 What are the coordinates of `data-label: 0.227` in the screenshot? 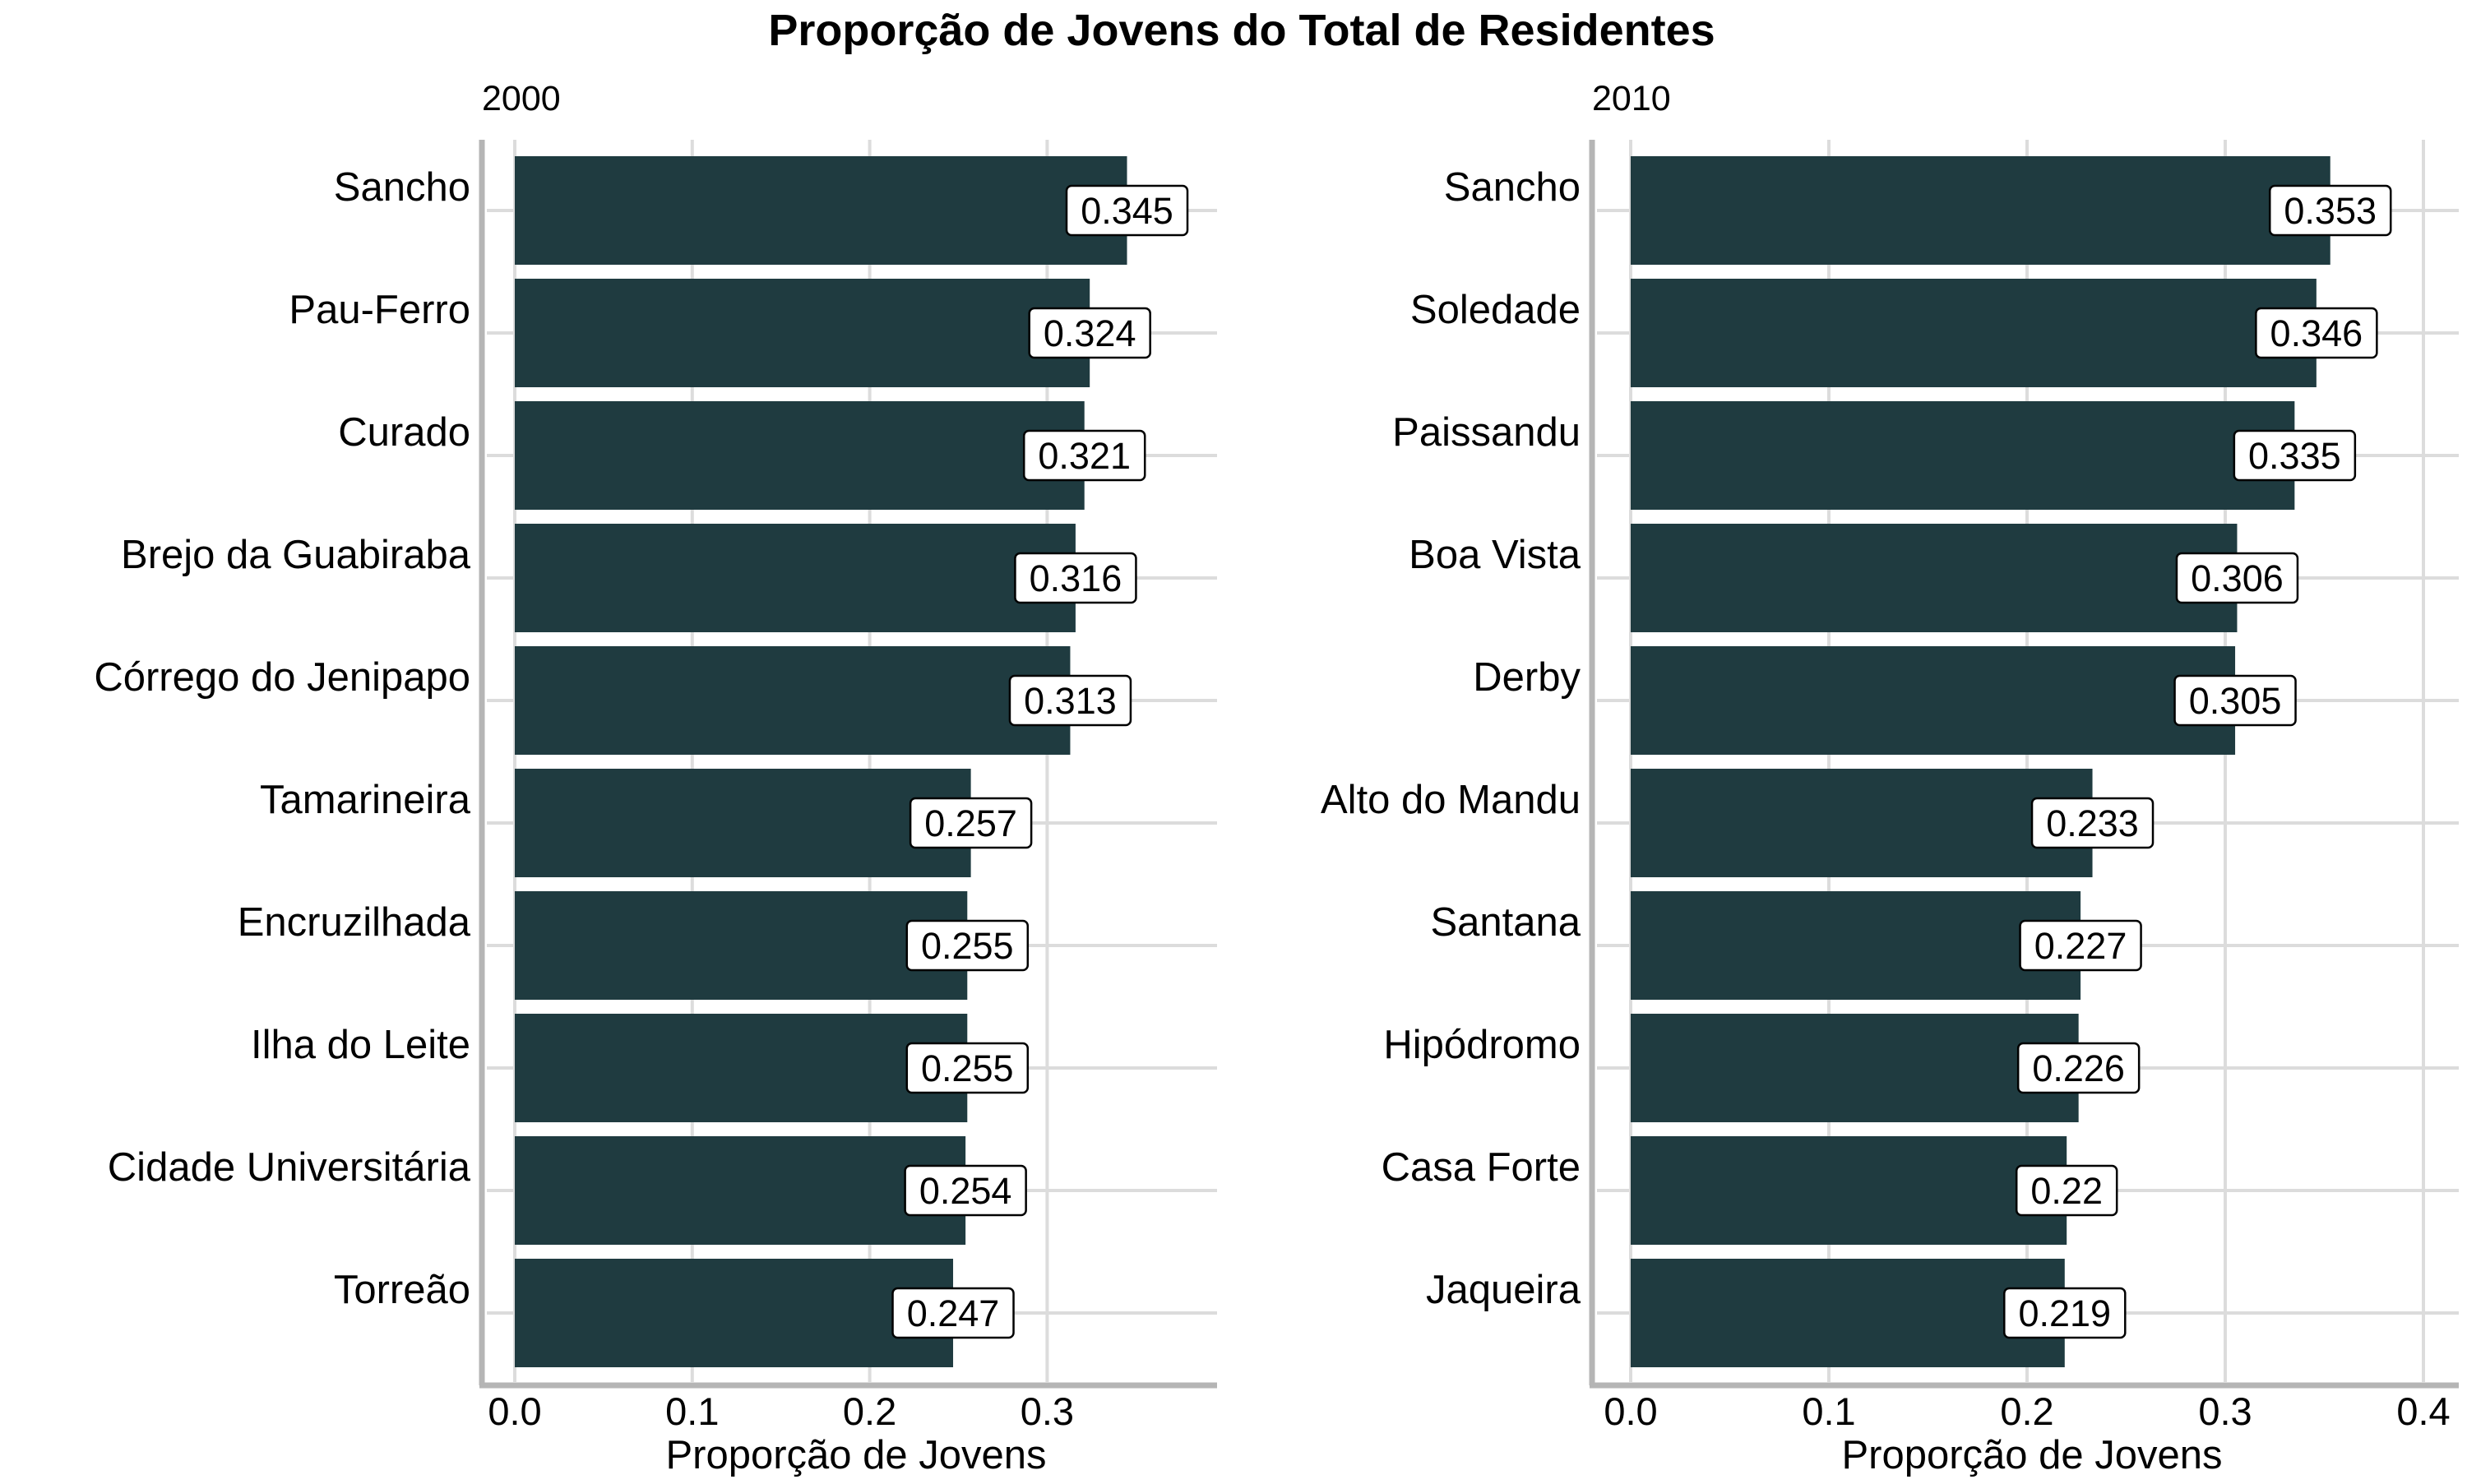 It's located at (2080, 946).